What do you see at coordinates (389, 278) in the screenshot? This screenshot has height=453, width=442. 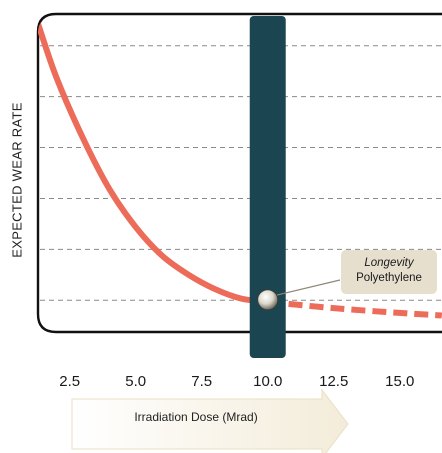 I see `callout-text: Polyethylene` at bounding box center [389, 278].